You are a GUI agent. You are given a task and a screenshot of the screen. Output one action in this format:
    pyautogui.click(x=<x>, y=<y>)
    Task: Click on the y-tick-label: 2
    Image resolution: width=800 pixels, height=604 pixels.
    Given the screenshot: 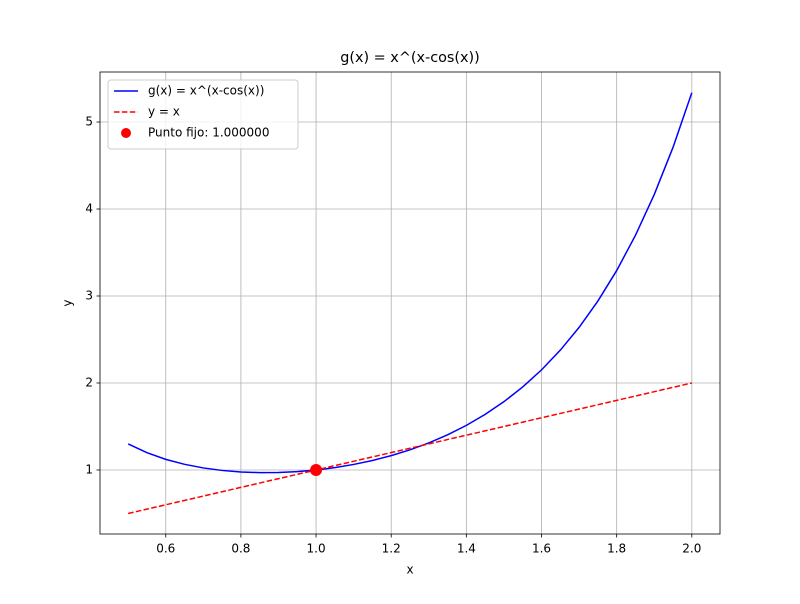 What is the action you would take?
    pyautogui.click(x=89, y=382)
    